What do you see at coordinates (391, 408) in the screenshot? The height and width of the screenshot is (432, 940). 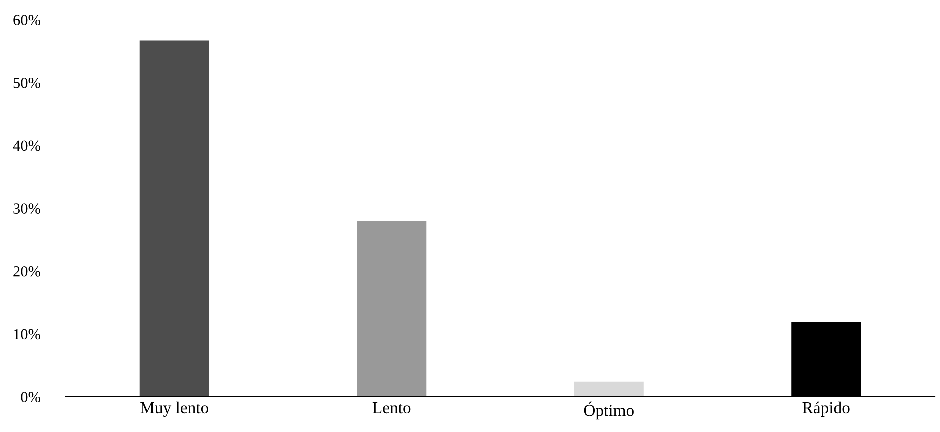 I see `x-tick-label: Lento` at bounding box center [391, 408].